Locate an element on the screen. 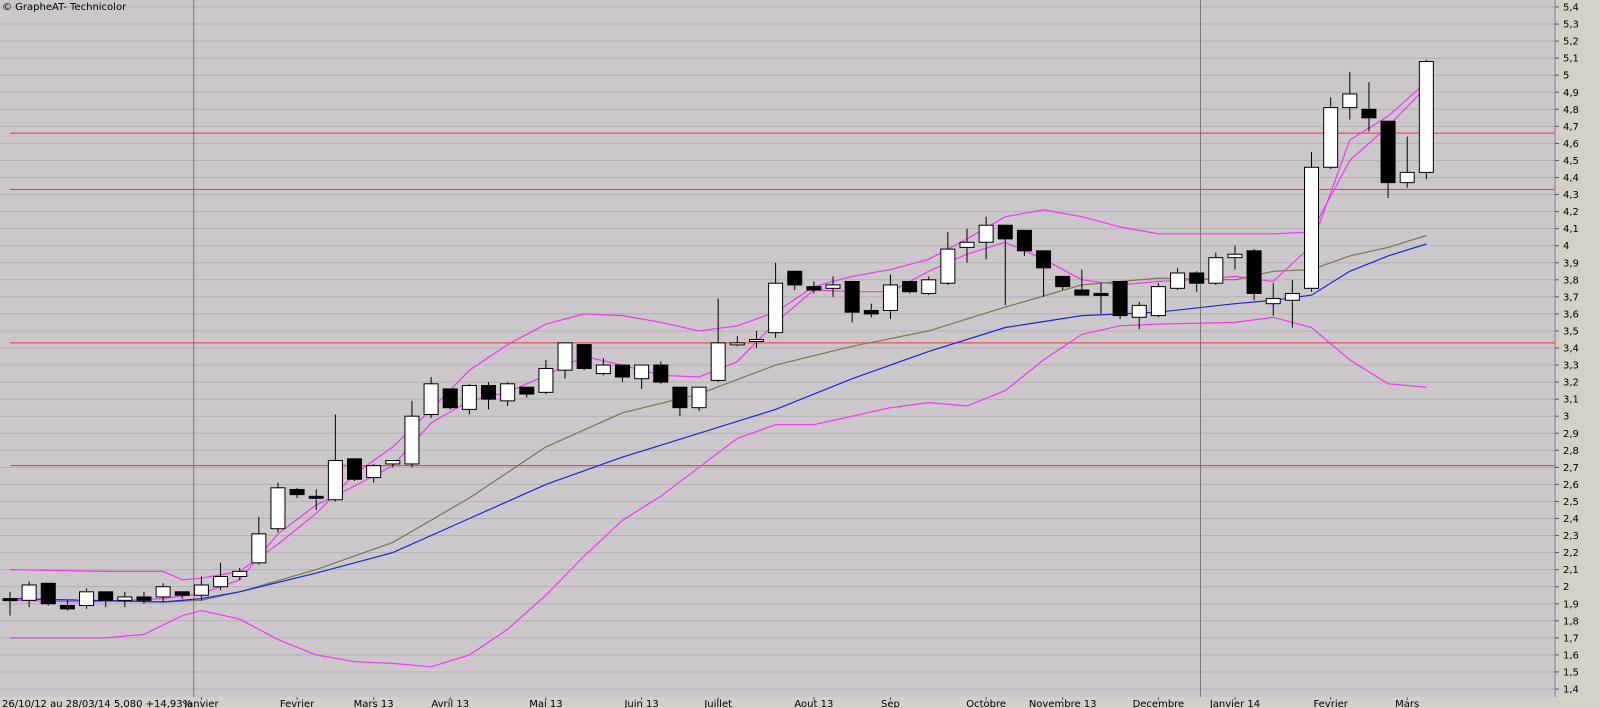 This screenshot has height=708, width=1600. y-tick-label: 2,3 is located at coordinates (1571, 536).